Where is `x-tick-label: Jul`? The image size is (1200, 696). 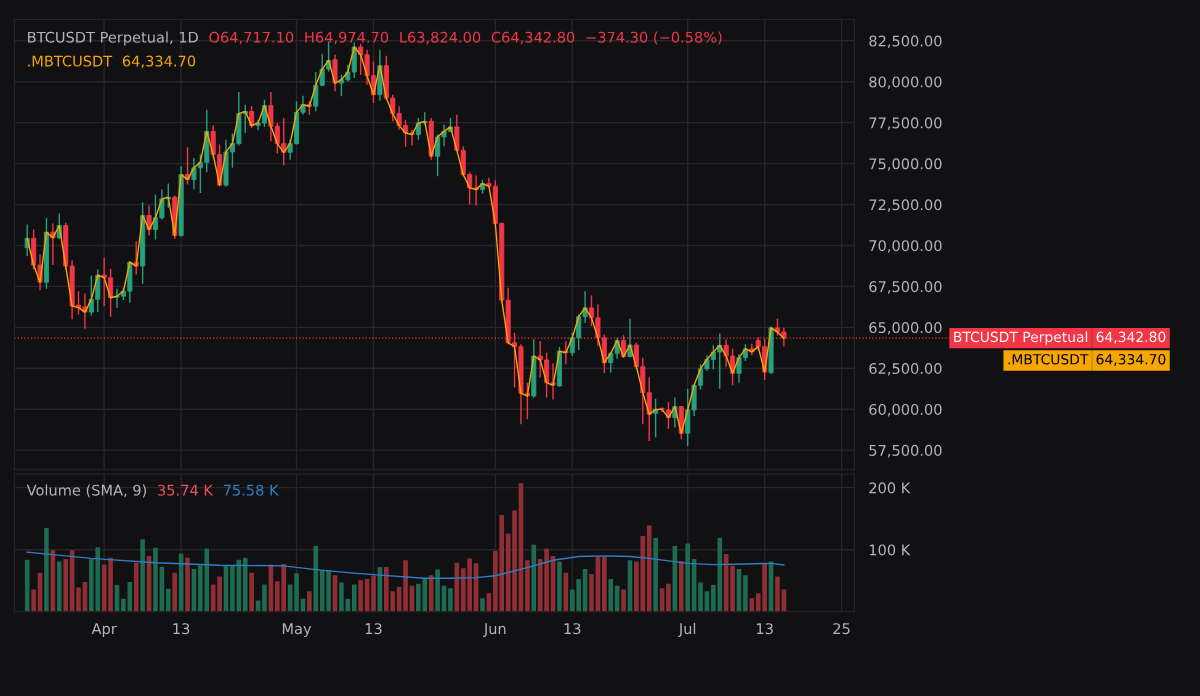
x-tick-label: Jul is located at coordinates (687, 629).